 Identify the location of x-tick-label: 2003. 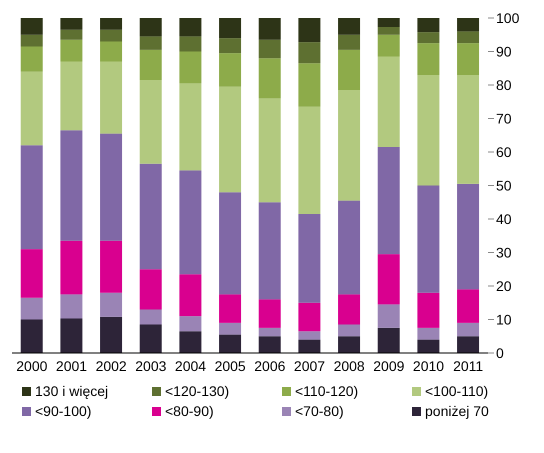
(151, 366).